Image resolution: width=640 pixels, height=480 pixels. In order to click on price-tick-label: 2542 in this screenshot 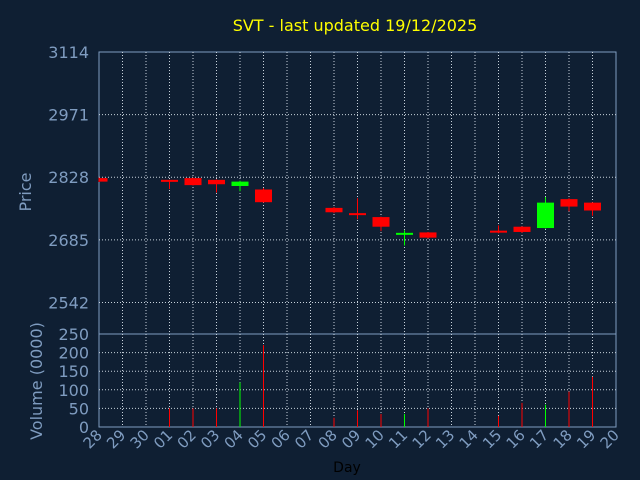, I will do `click(68, 302)`.